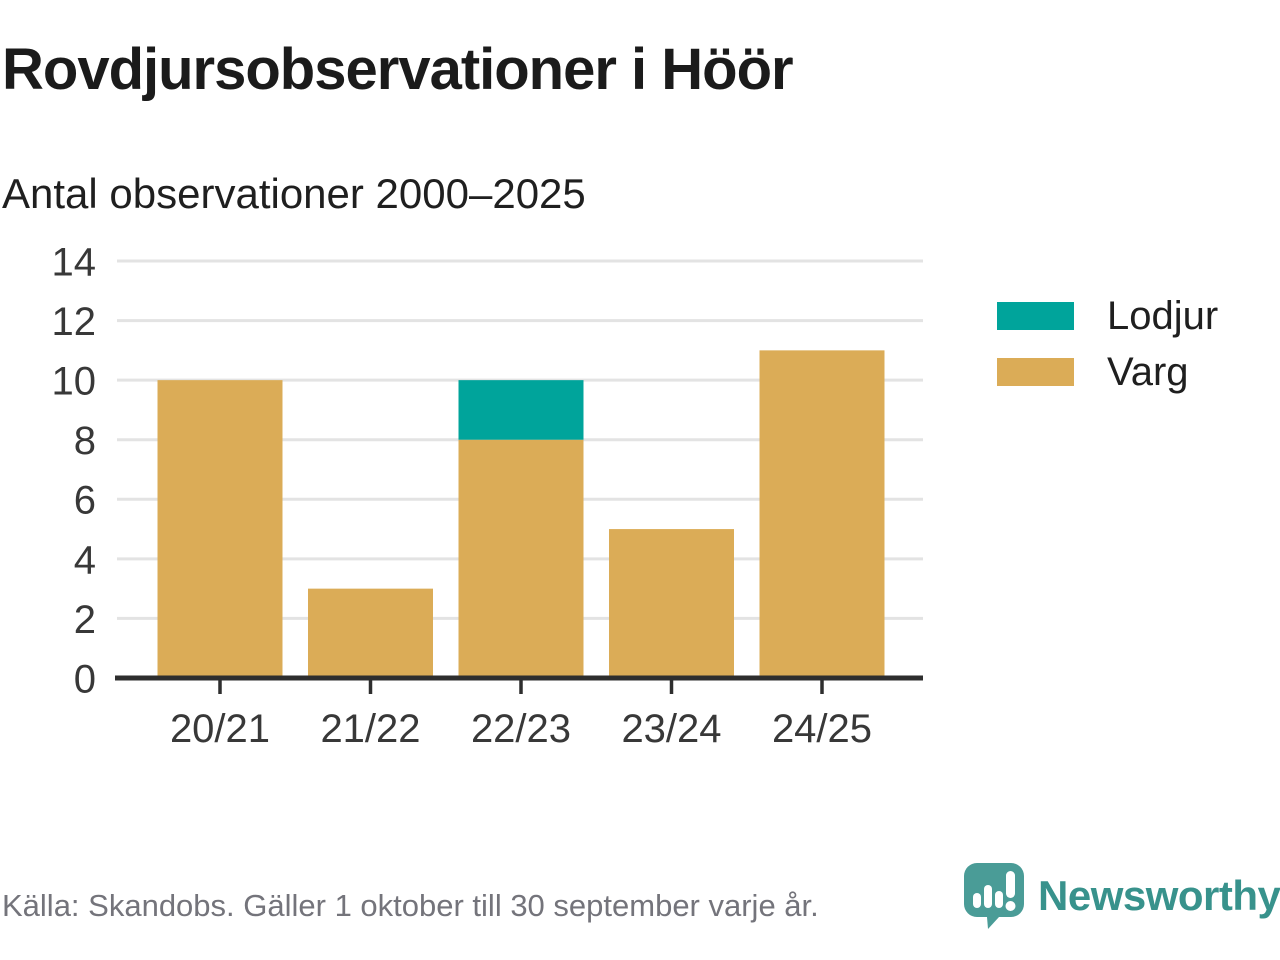 The width and height of the screenshot is (1280, 960). Describe the element at coordinates (398, 69) in the screenshot. I see `page-title: Rovdjursobservationer i Höör` at that location.